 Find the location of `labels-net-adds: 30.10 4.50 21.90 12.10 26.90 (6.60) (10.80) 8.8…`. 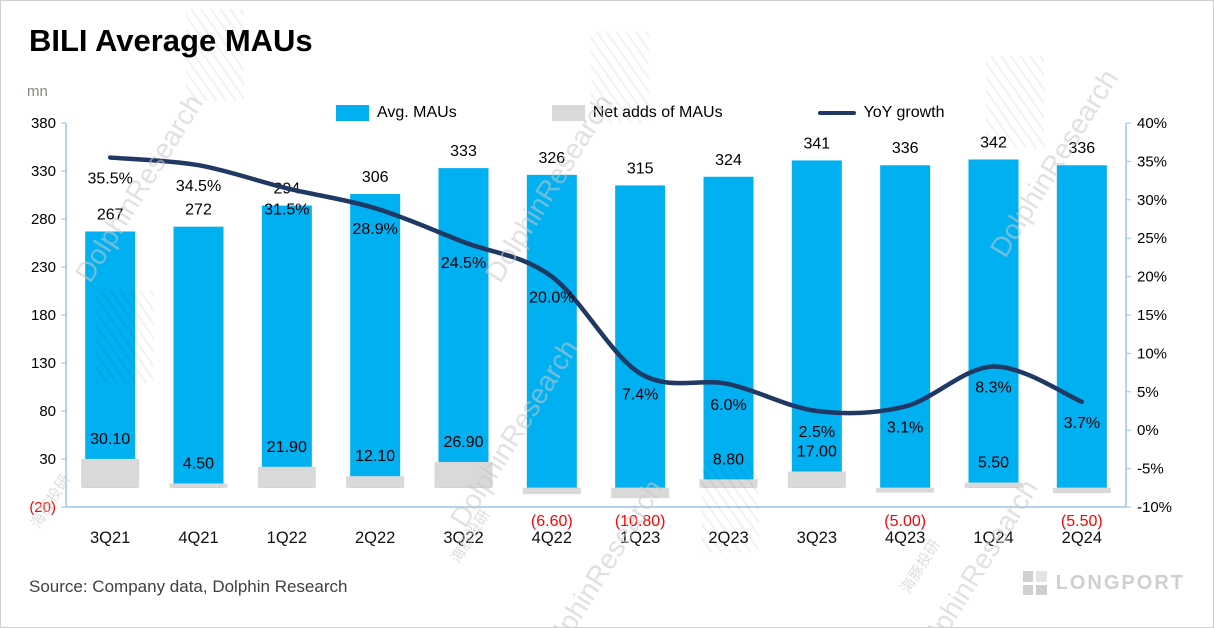

labels-net-adds: 30.10 4.50 21.90 12.10 26.90 (6.60) (10.80) 8.8… is located at coordinates (596, 480).